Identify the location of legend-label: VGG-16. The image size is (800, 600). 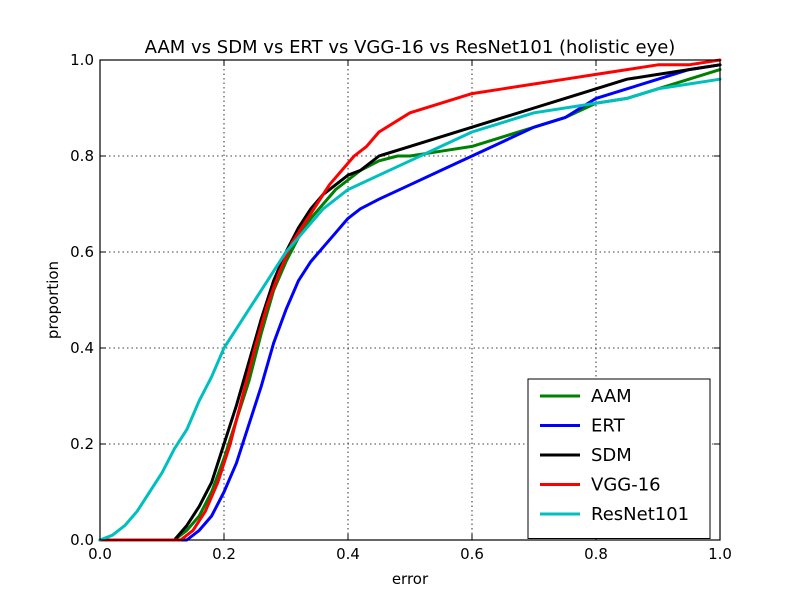
(626, 485).